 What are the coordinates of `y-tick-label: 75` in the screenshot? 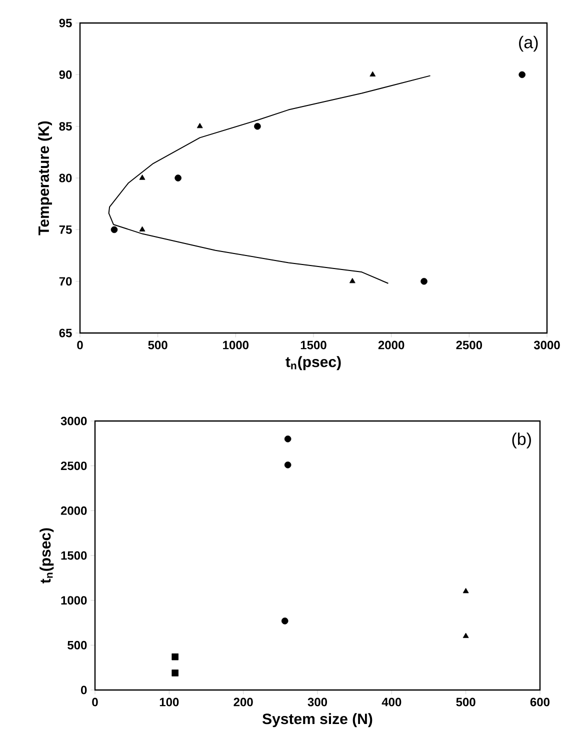 It's located at (65, 229).